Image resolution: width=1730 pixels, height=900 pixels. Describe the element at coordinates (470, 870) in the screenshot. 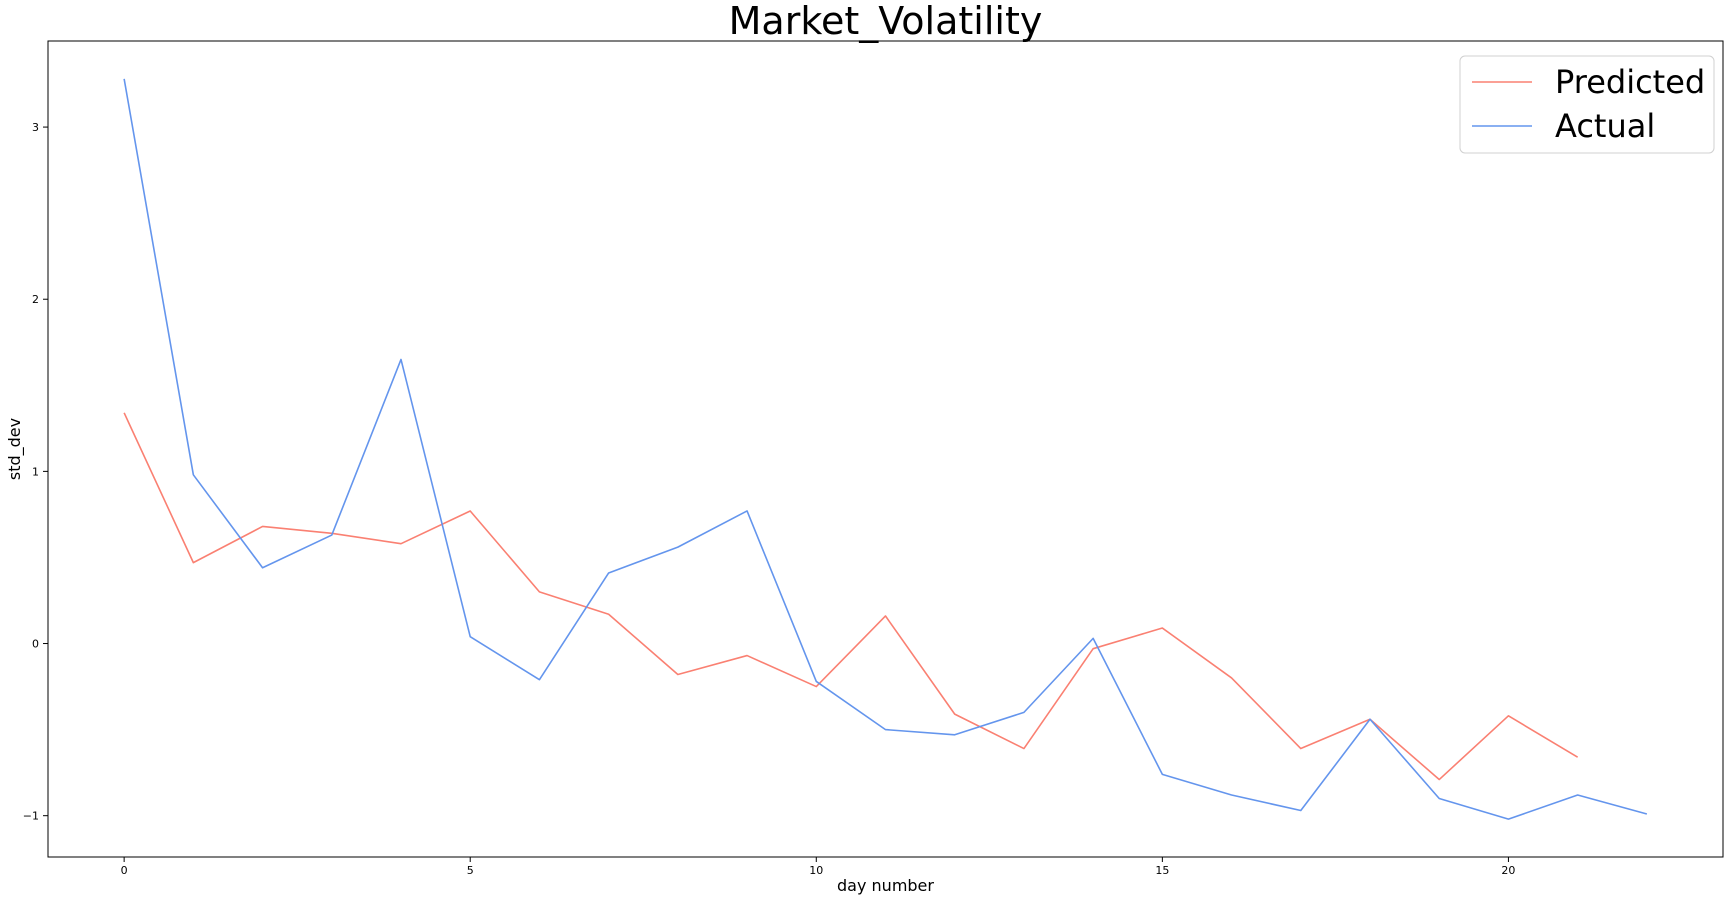

I see `x-tick-label: 5` at that location.